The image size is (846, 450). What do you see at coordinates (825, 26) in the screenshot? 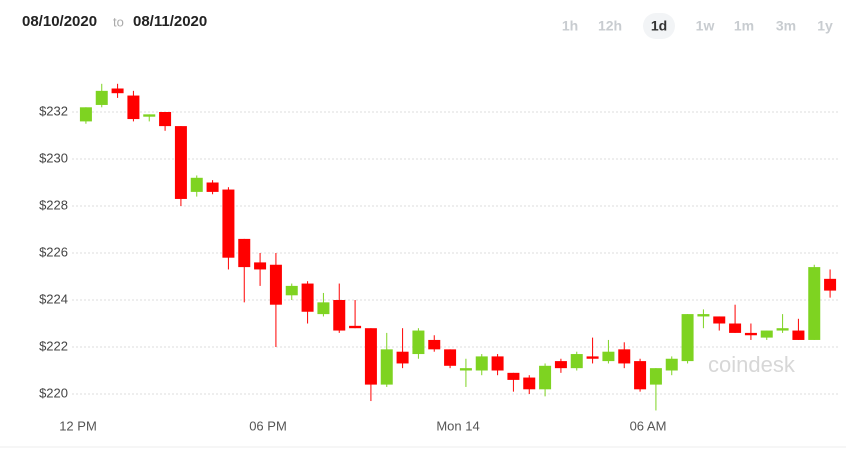
I see `range-button: 1y` at bounding box center [825, 26].